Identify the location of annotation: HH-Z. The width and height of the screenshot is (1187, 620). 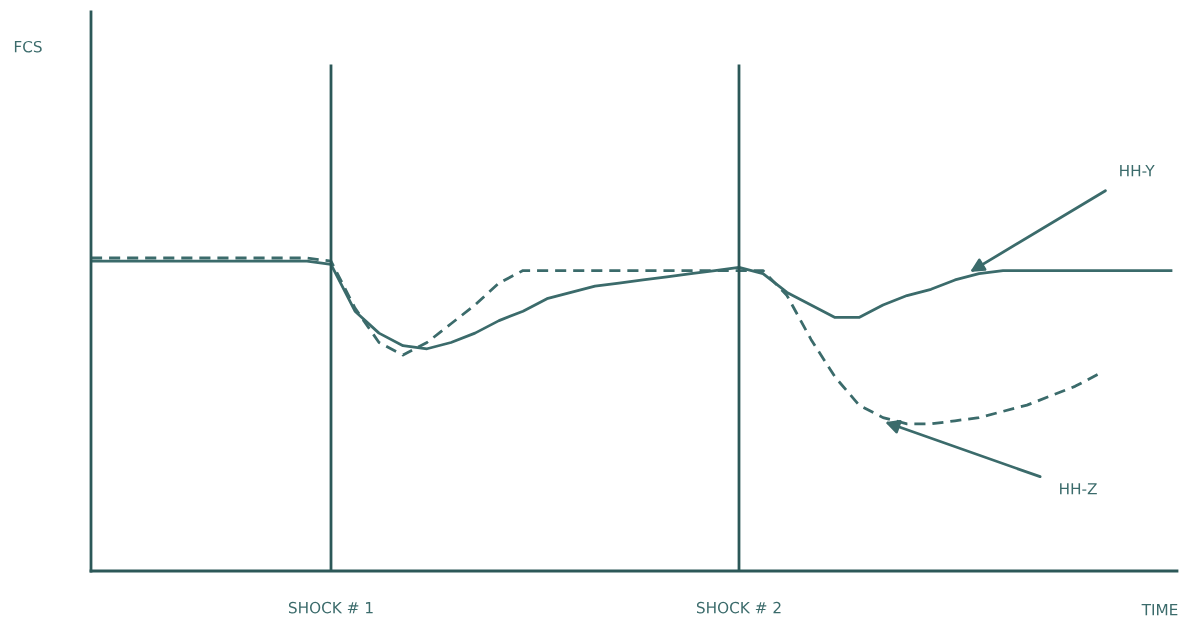
(1078, 489).